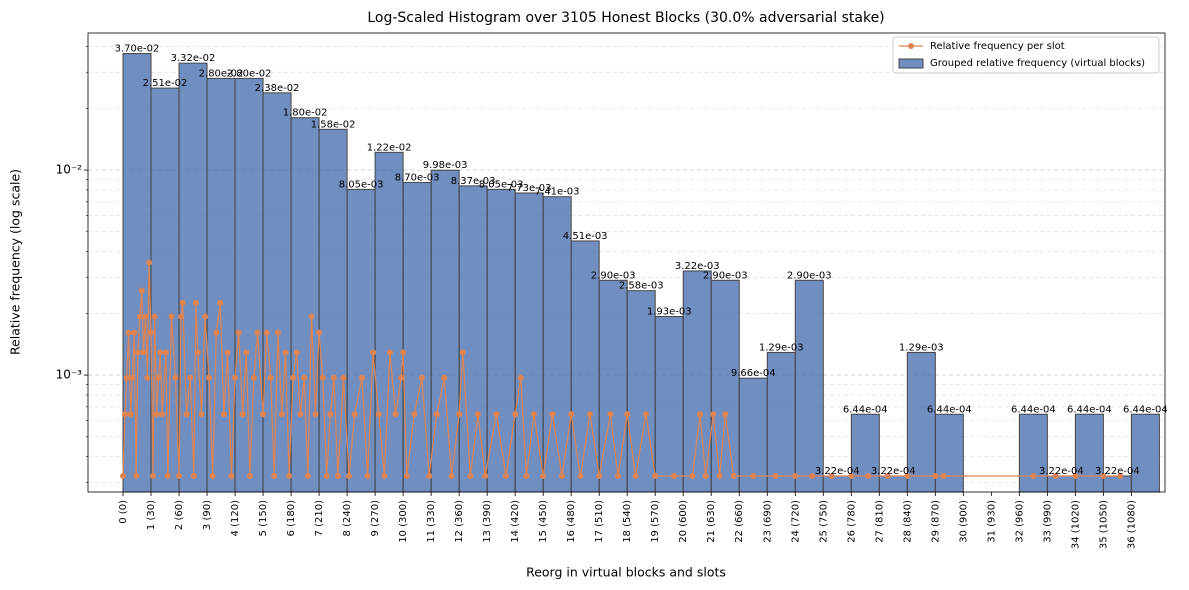 This screenshot has height=590, width=1189. What do you see at coordinates (626, 572) in the screenshot?
I see `x-axis-label: Reorg in virtual blocks and slots` at bounding box center [626, 572].